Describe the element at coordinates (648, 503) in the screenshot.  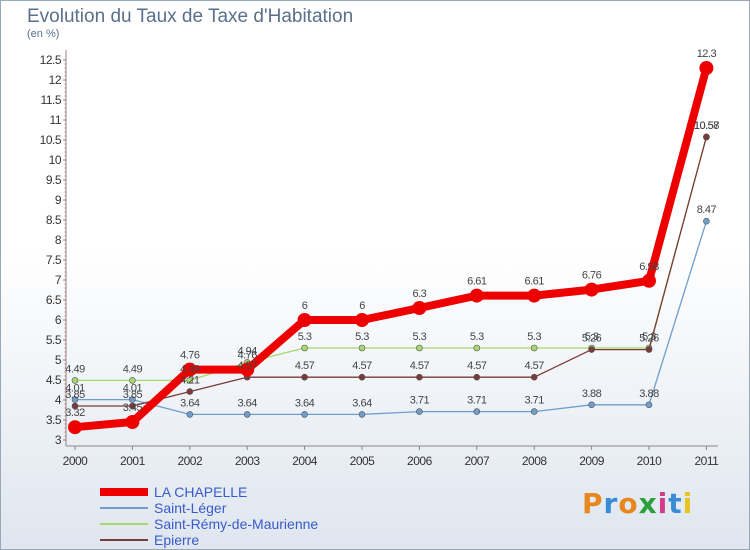
I see `logo-letter: x` at that location.